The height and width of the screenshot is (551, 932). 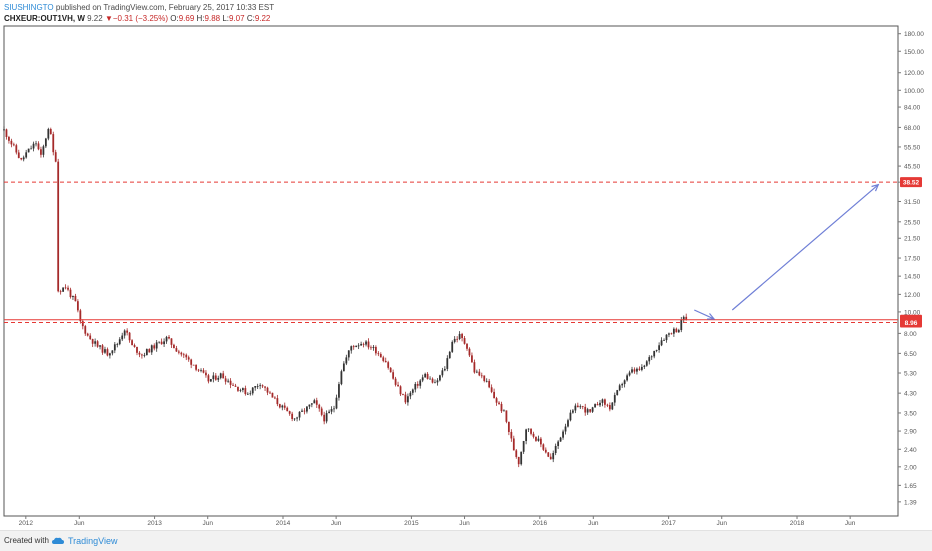 I want to click on y-tick-label: 14.50, so click(x=912, y=277).